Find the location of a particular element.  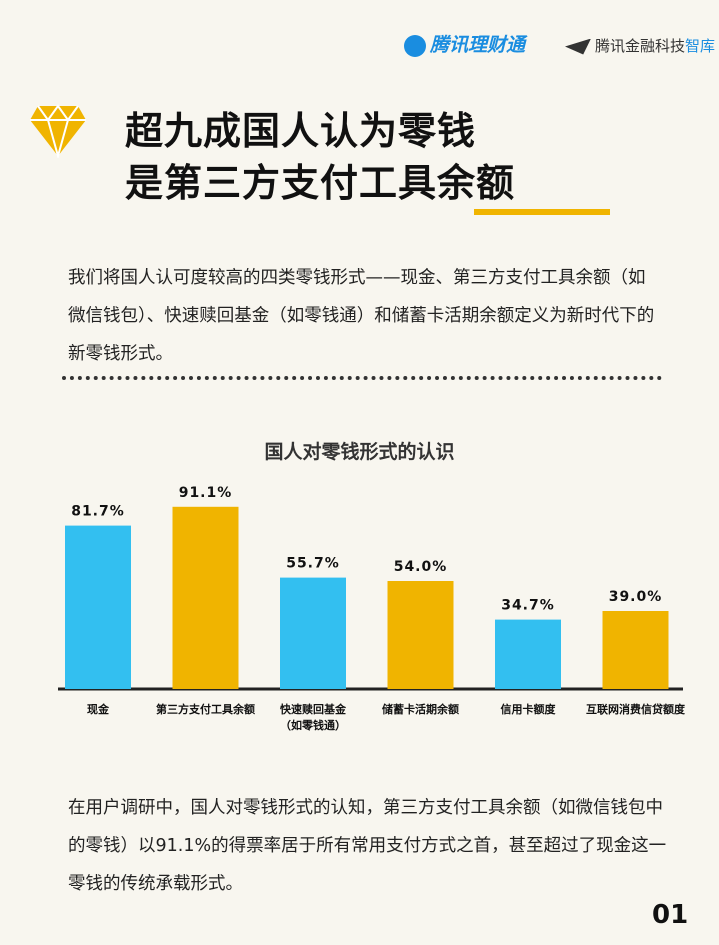

title-line: 超九成国人认为零钱 is located at coordinates (301, 131).